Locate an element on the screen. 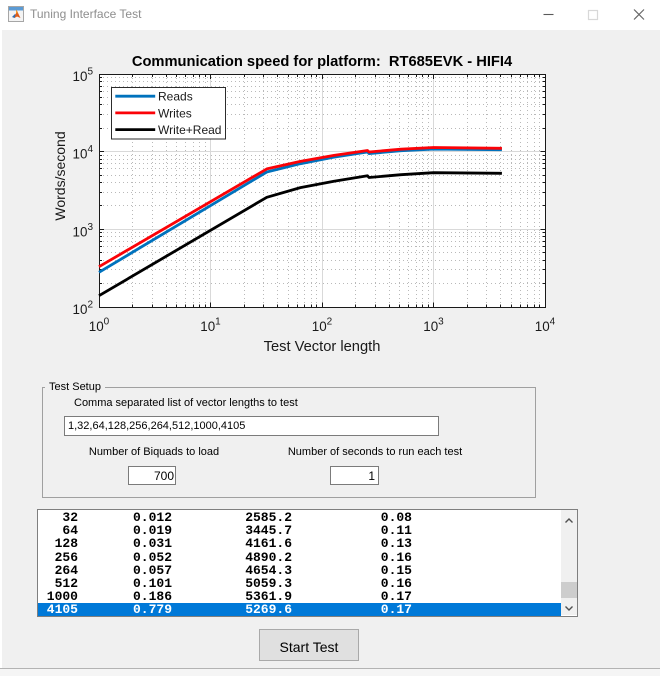 Image resolution: width=660 pixels, height=676 pixels. svg-text: Reads is located at coordinates (175, 97).